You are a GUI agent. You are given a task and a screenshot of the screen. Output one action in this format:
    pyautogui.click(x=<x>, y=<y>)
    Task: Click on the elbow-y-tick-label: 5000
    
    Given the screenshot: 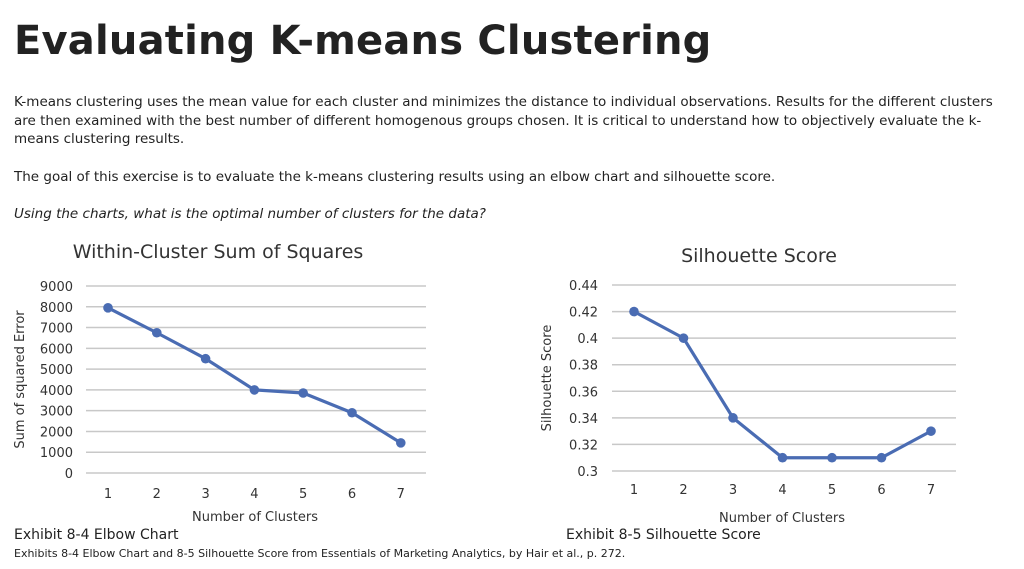 What is the action you would take?
    pyautogui.click(x=56, y=370)
    